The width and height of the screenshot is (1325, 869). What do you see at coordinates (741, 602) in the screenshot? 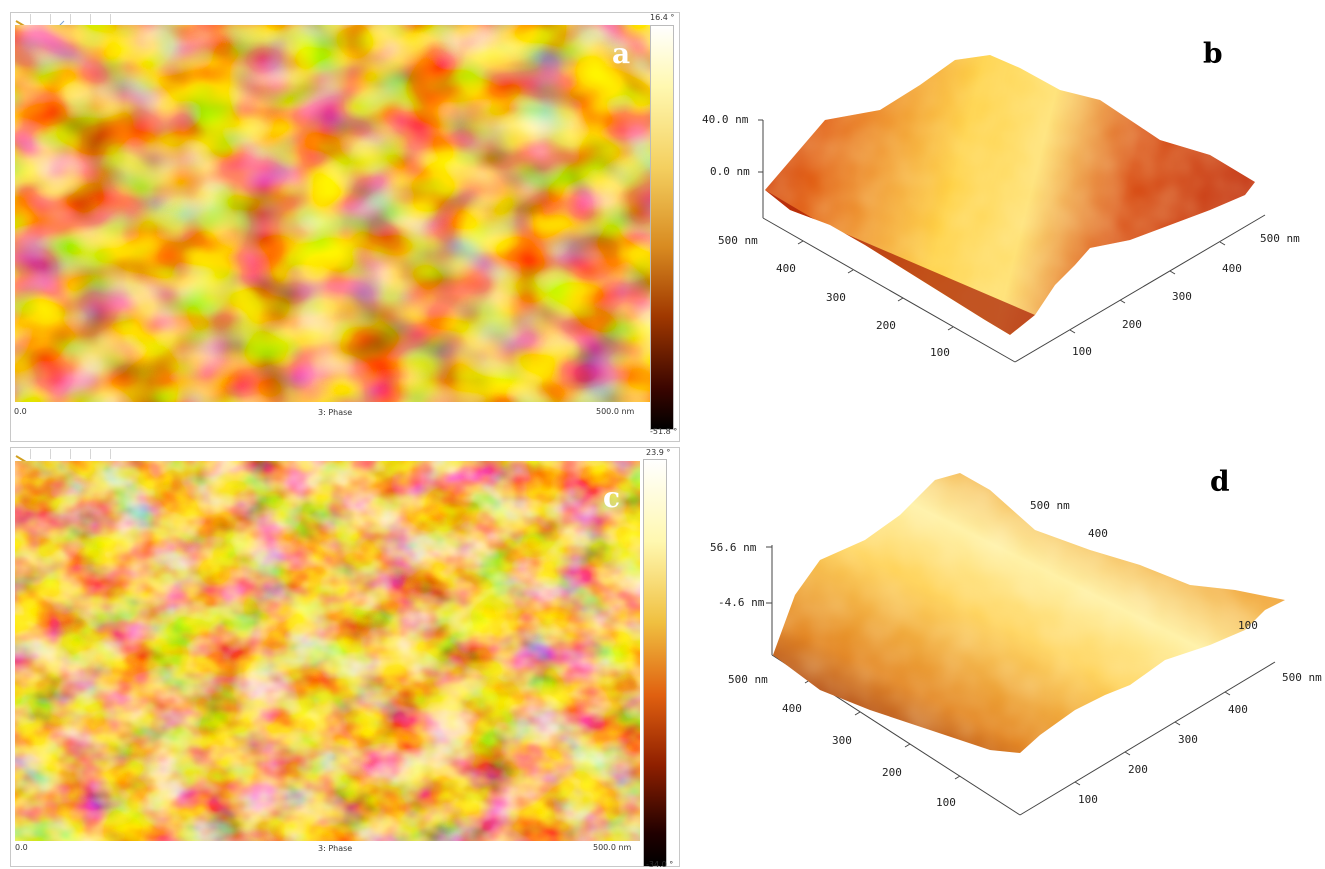
I see `z-axis-mid-label: -4.6 nm` at bounding box center [741, 602].